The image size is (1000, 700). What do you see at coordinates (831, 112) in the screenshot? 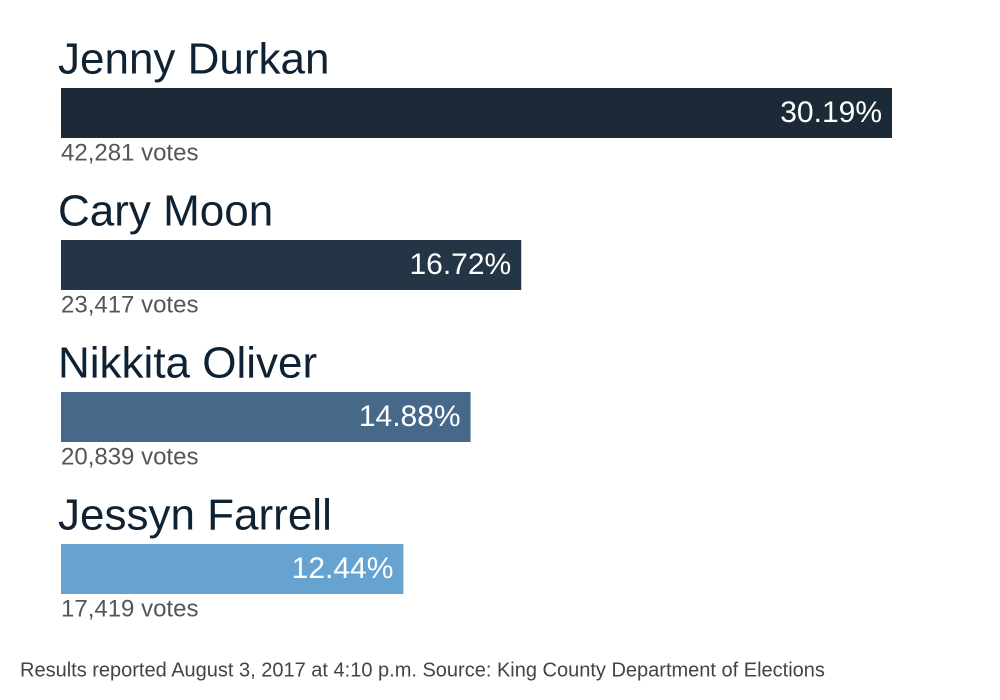
I see `bar-value-label: 30.19%` at bounding box center [831, 112].